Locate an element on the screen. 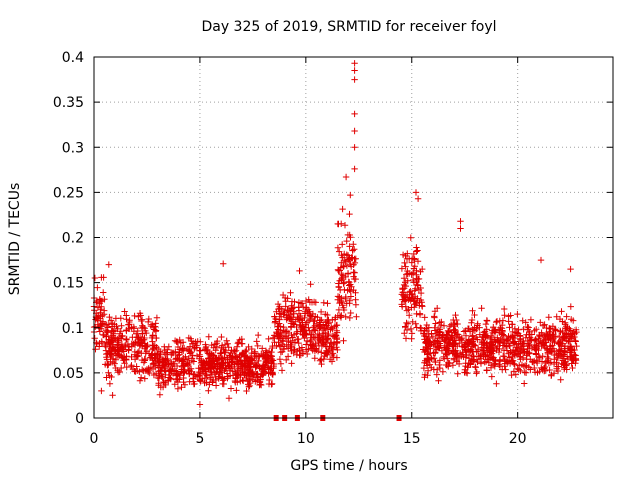  y-tick-label: 0.1 is located at coordinates (73, 329).